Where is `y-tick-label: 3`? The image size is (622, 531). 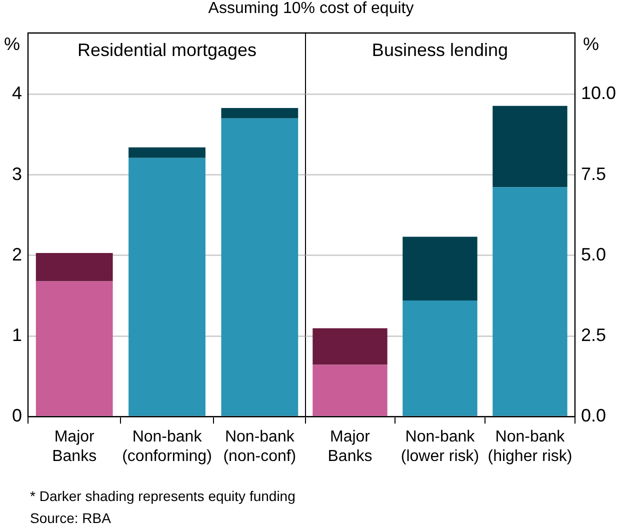
y-tick-label: 3 is located at coordinates (17, 174).